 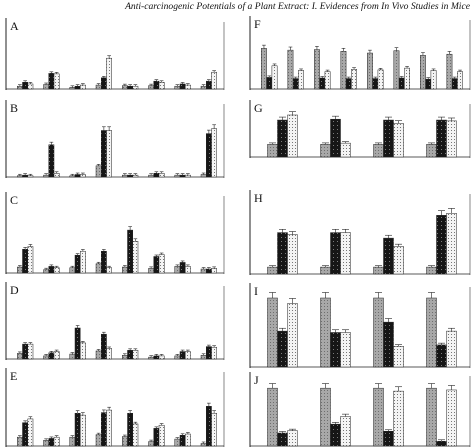 I want to click on panel-label: J, so click(x=256, y=380).